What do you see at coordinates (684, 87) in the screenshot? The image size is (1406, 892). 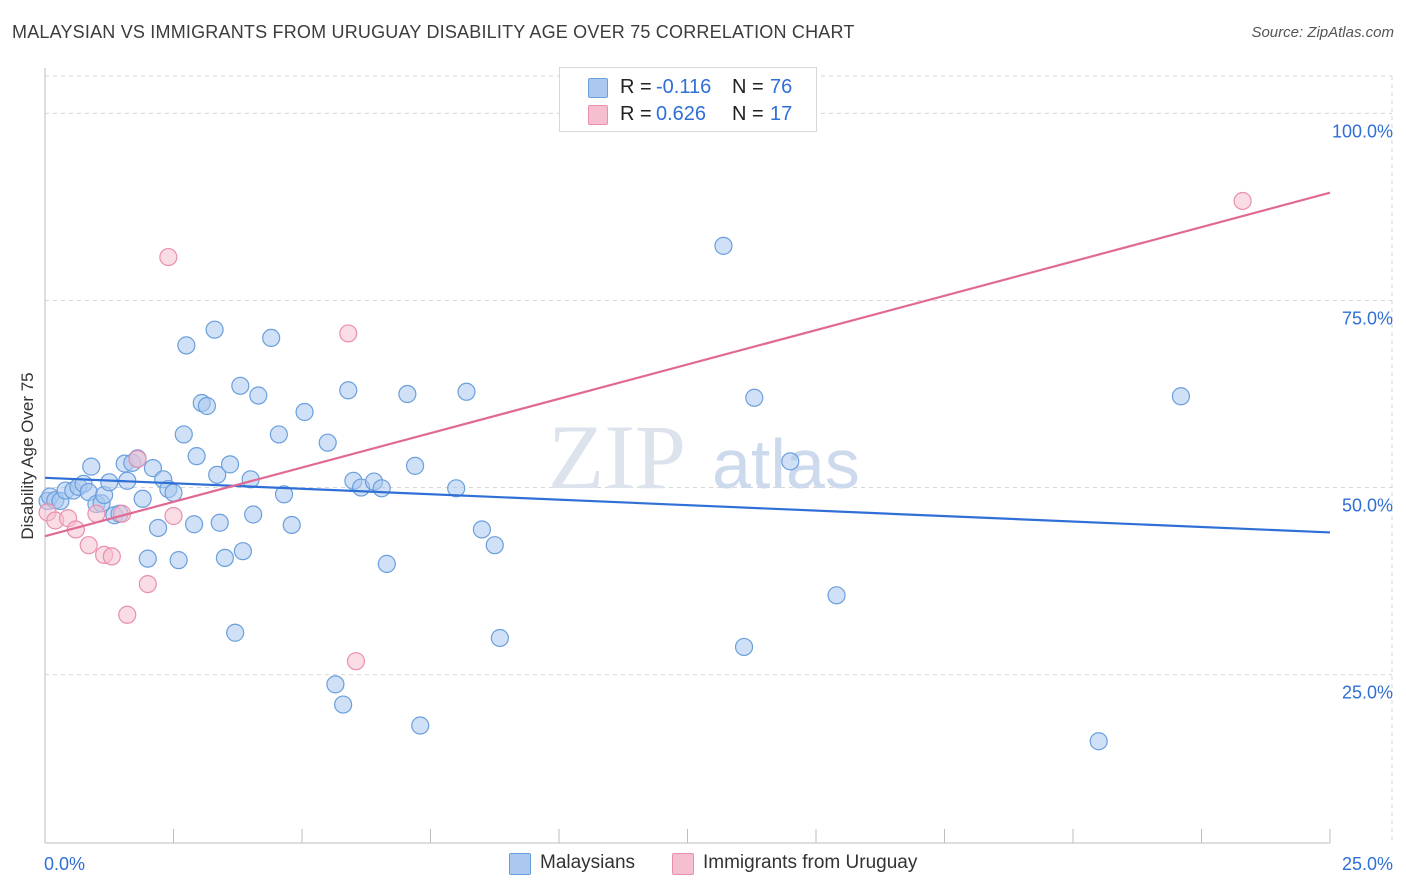 I see `legend-r-value: -0.116` at bounding box center [684, 87].